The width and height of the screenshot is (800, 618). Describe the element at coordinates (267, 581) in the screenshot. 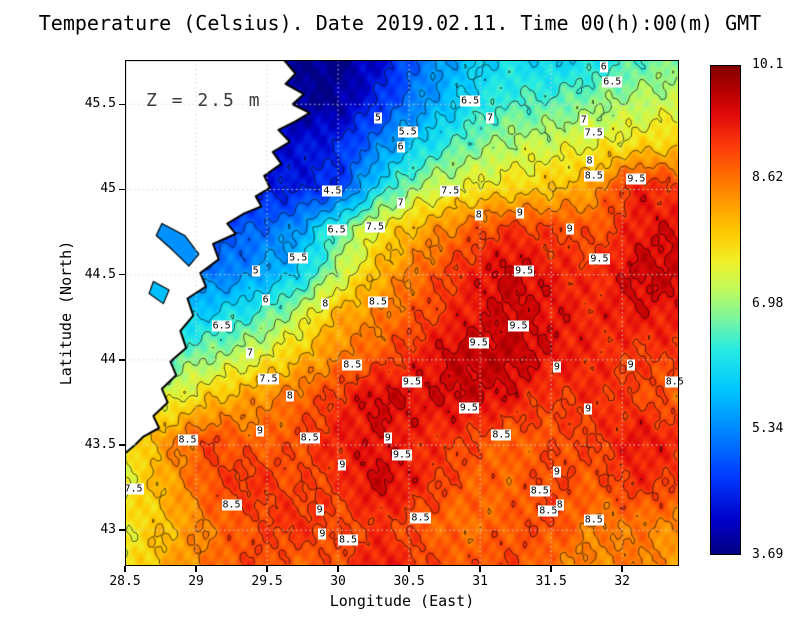

I see `x-tick-label: 29.5` at that location.